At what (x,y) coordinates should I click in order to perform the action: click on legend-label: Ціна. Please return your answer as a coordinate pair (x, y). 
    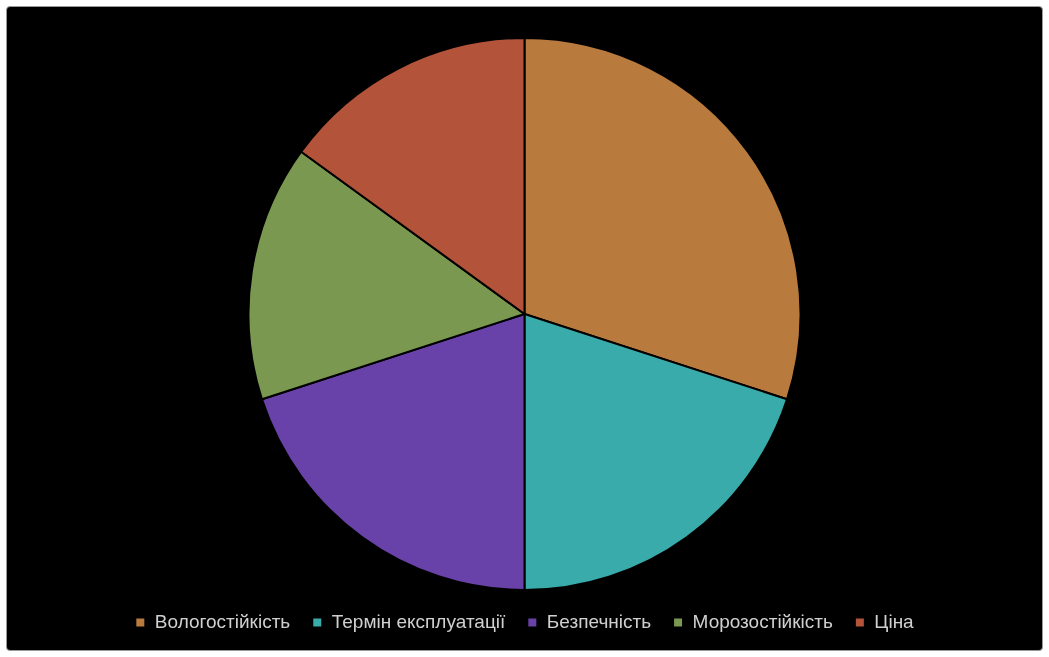
    Looking at the image, I should click on (894, 621).